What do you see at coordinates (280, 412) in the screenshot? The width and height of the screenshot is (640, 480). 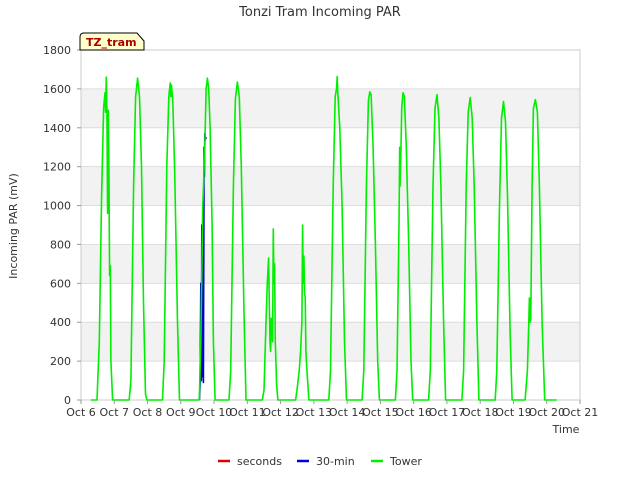 I see `x-tick-label: Oct 12` at bounding box center [280, 412].